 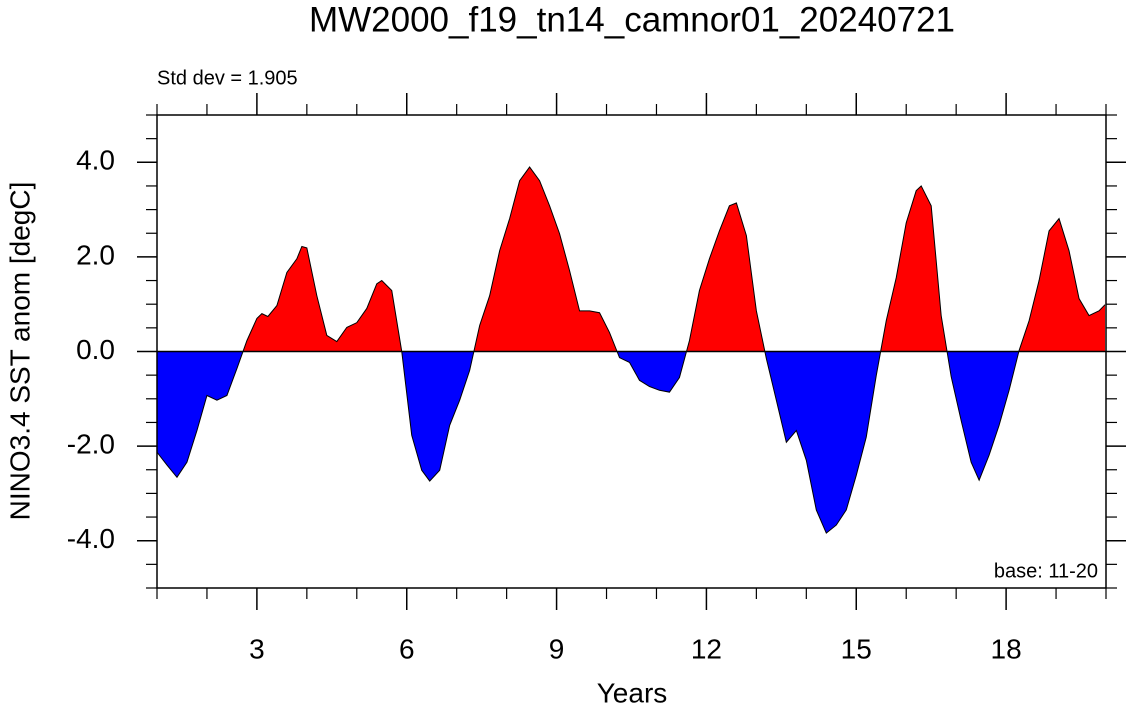 I want to click on y-tick-label: -2.0, so click(x=91, y=443).